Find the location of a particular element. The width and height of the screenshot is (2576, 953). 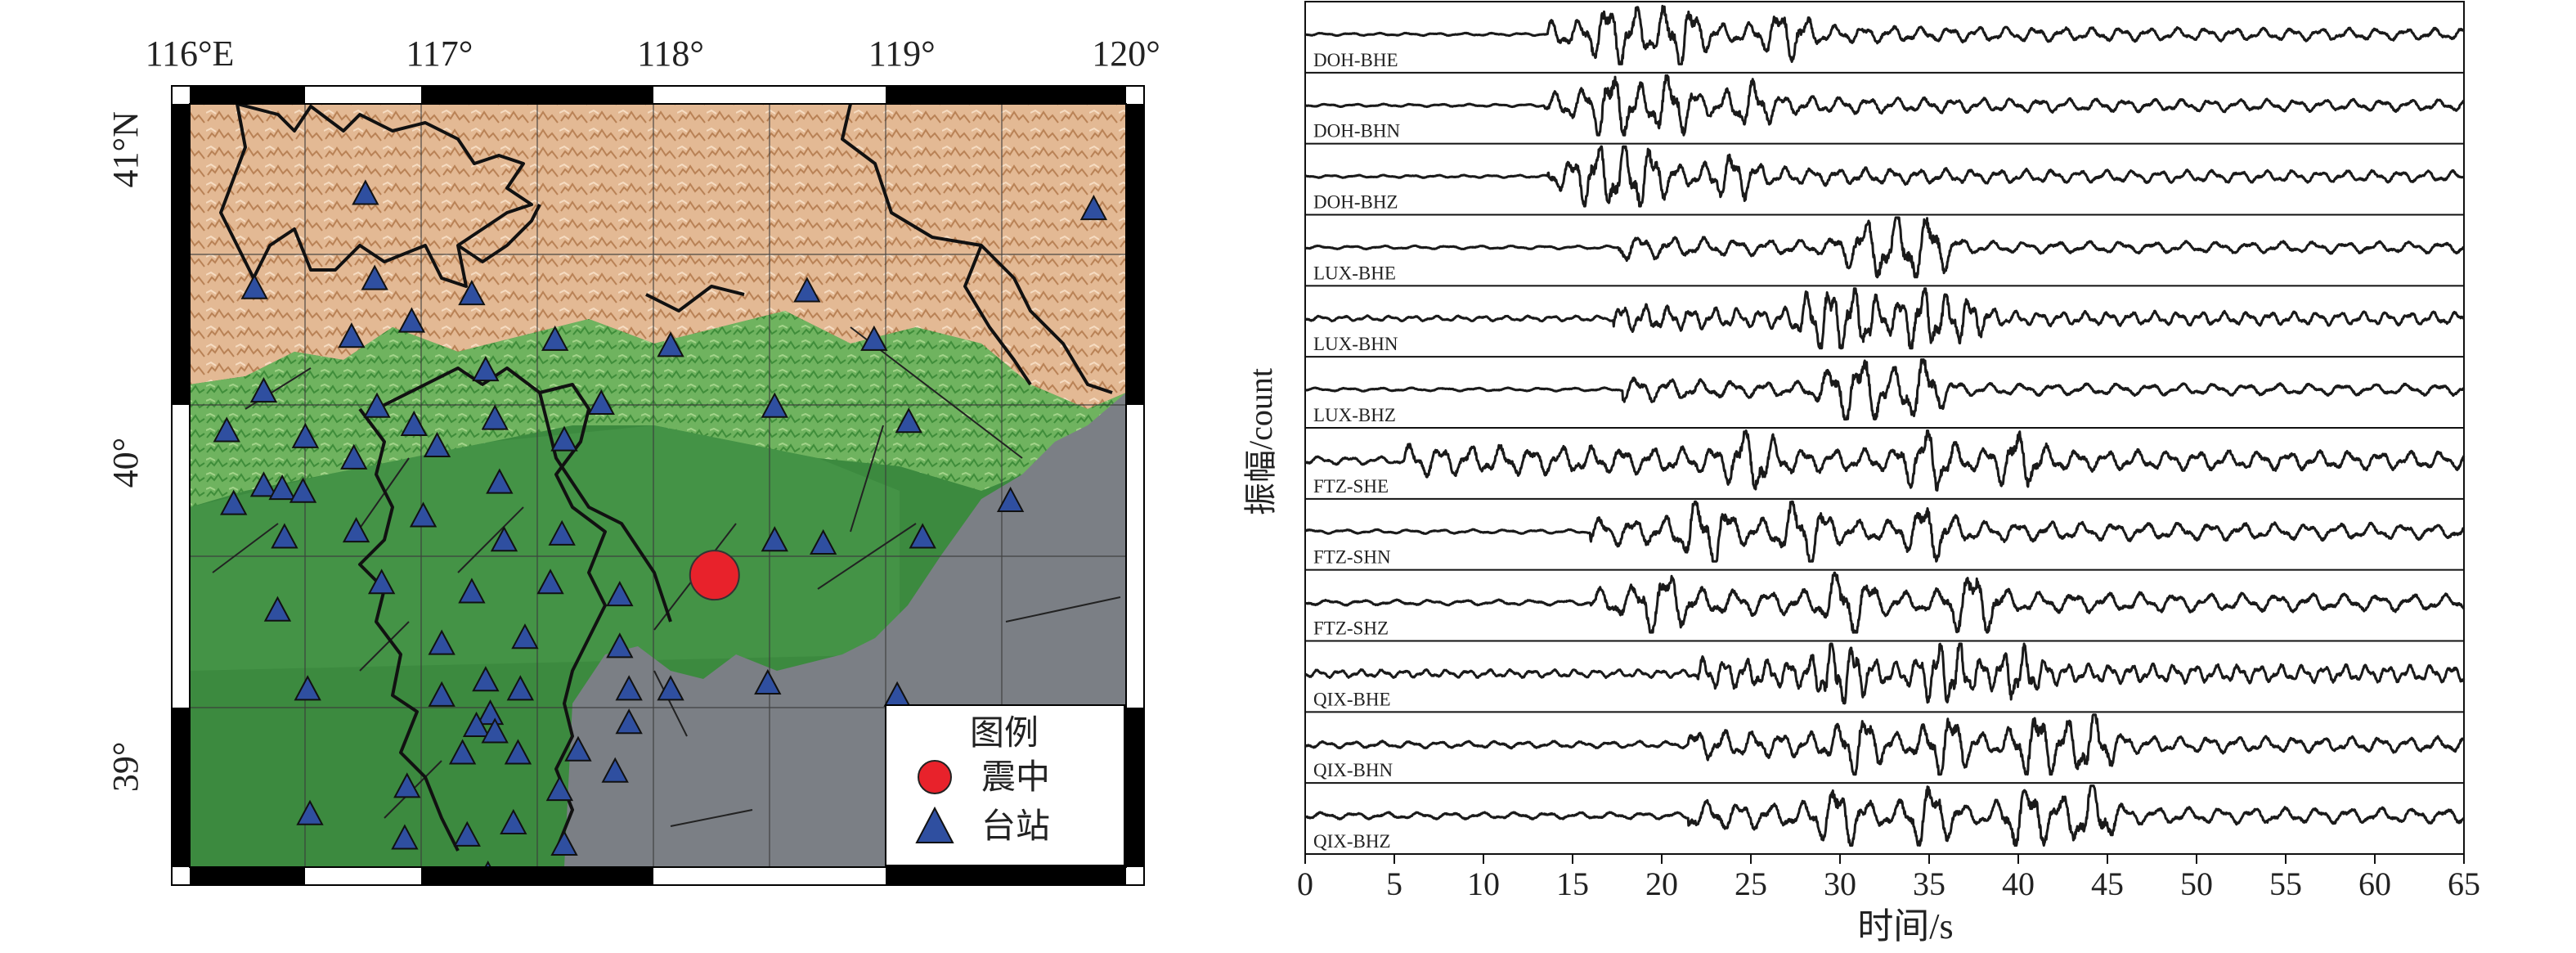

x-axis-label: 时间/s is located at coordinates (1905, 926).